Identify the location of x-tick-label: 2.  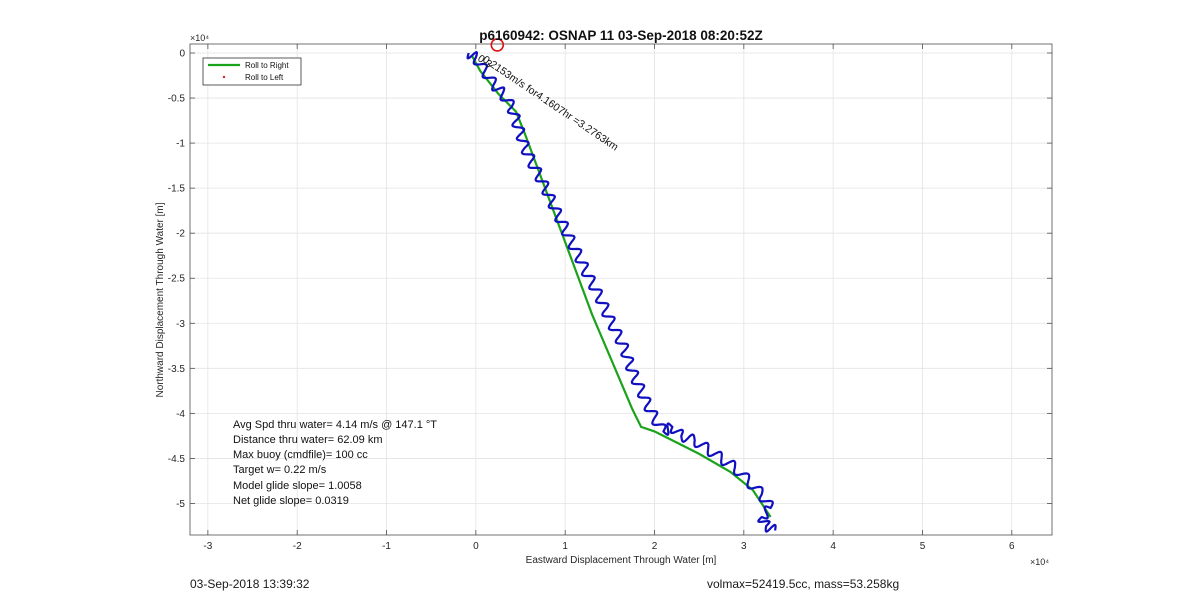
(655, 546).